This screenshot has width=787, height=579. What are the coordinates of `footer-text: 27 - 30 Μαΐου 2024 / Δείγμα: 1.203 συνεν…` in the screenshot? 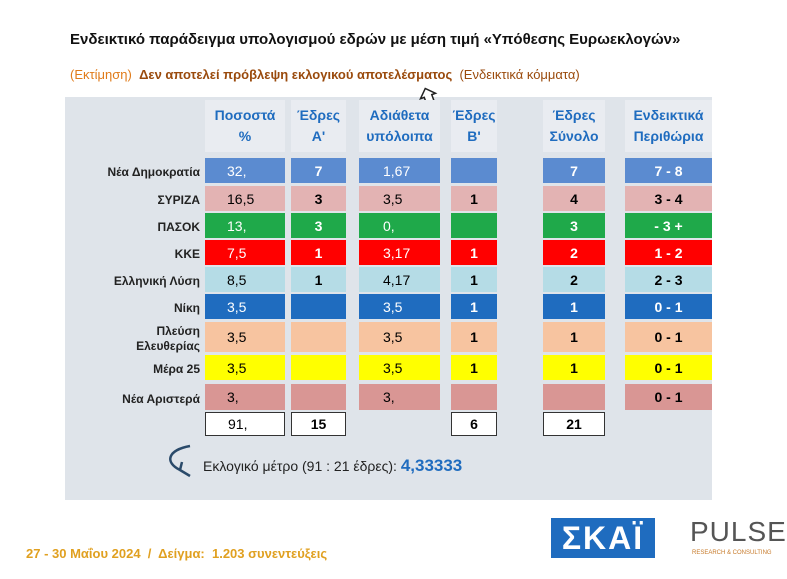 It's located at (177, 553).